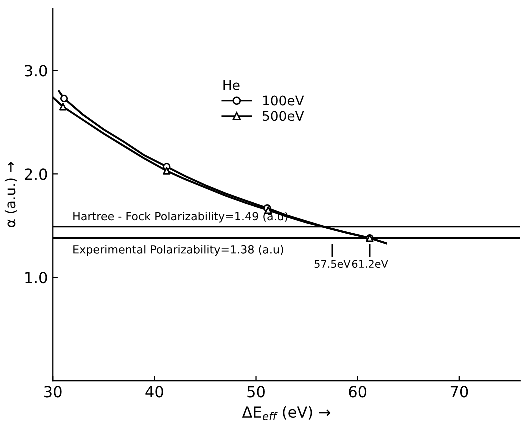 Image resolution: width=531 pixels, height=433 pixels. What do you see at coordinates (370, 264) in the screenshot?
I see `ref-line-label: 61.2eV` at bounding box center [370, 264].